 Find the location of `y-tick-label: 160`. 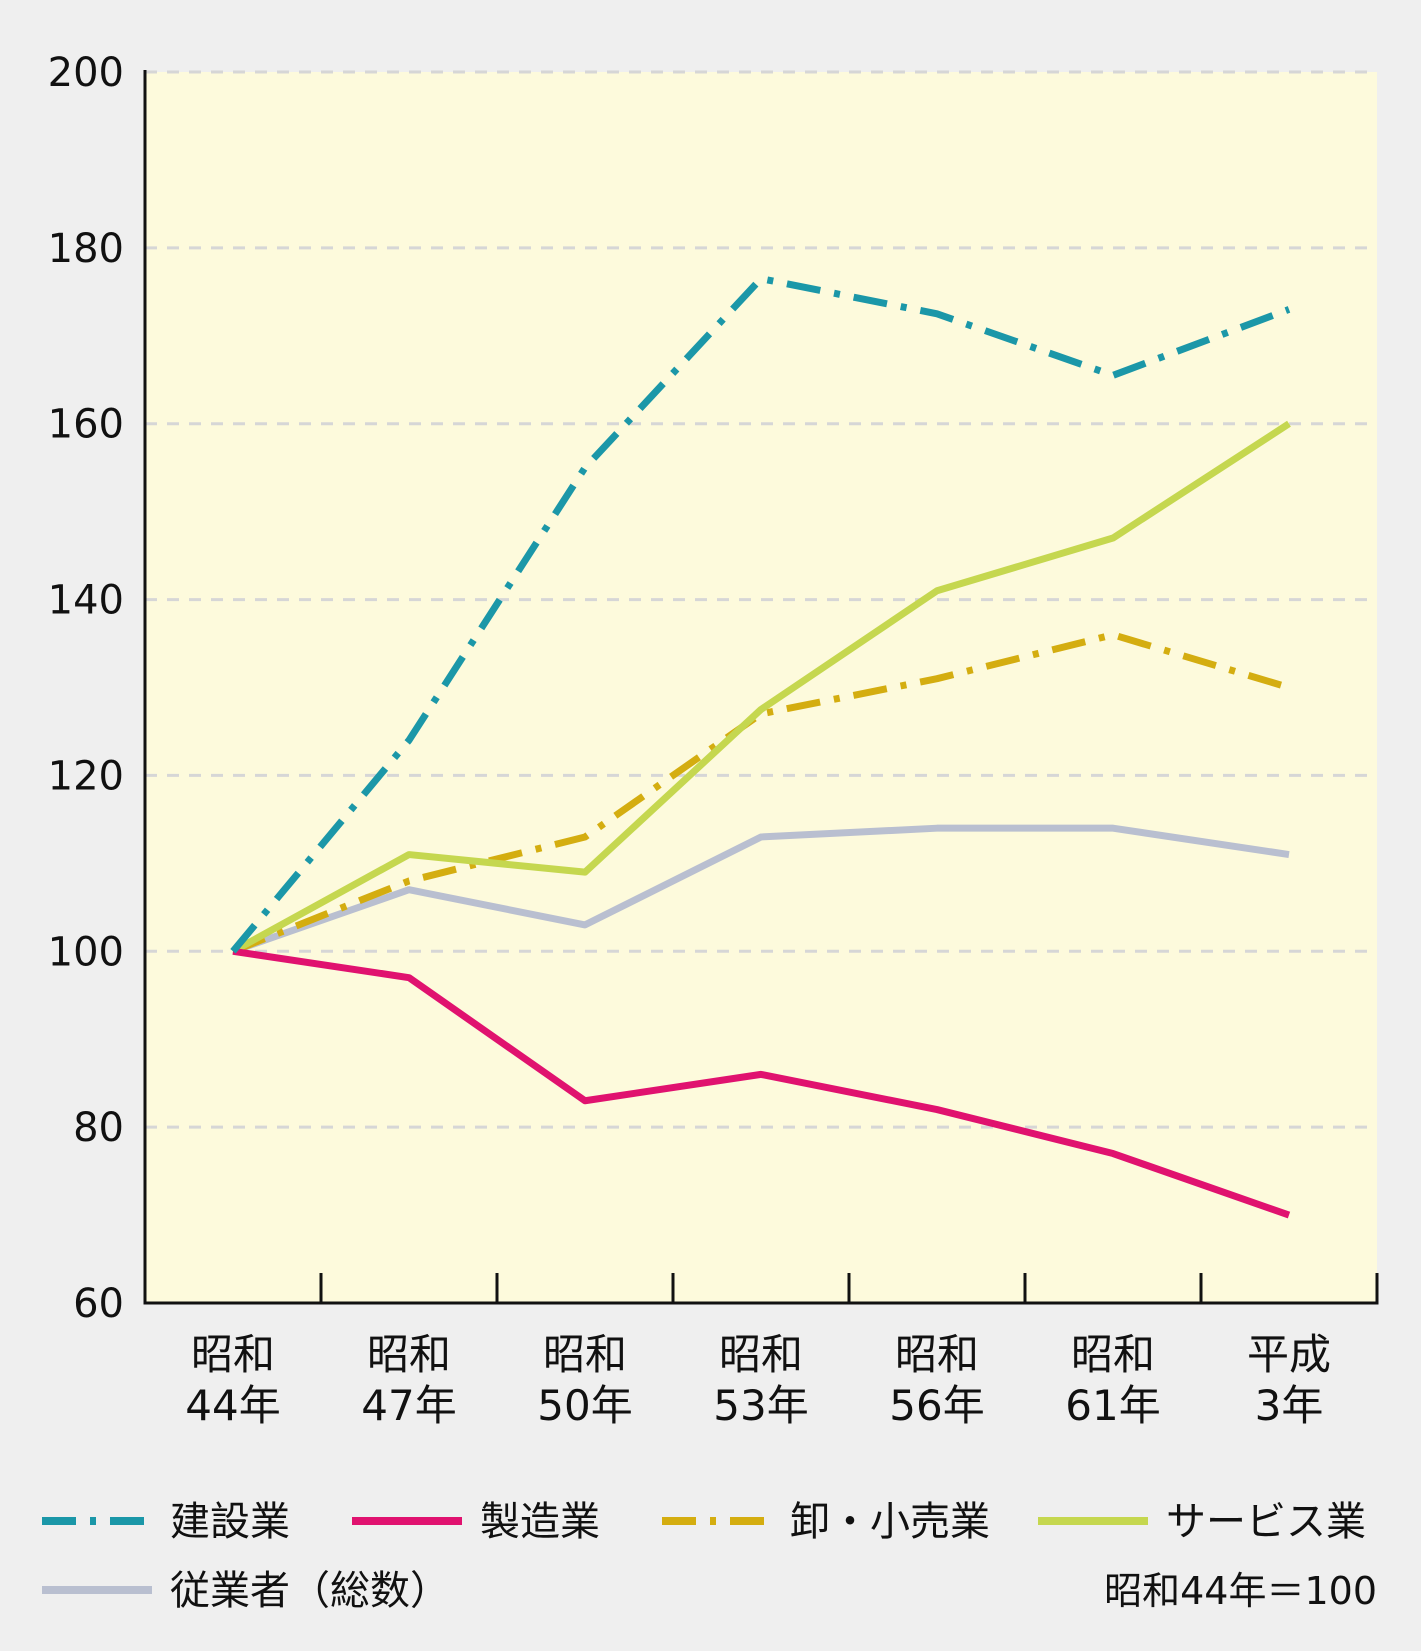

y-tick-label: 160 is located at coordinates (86, 425).